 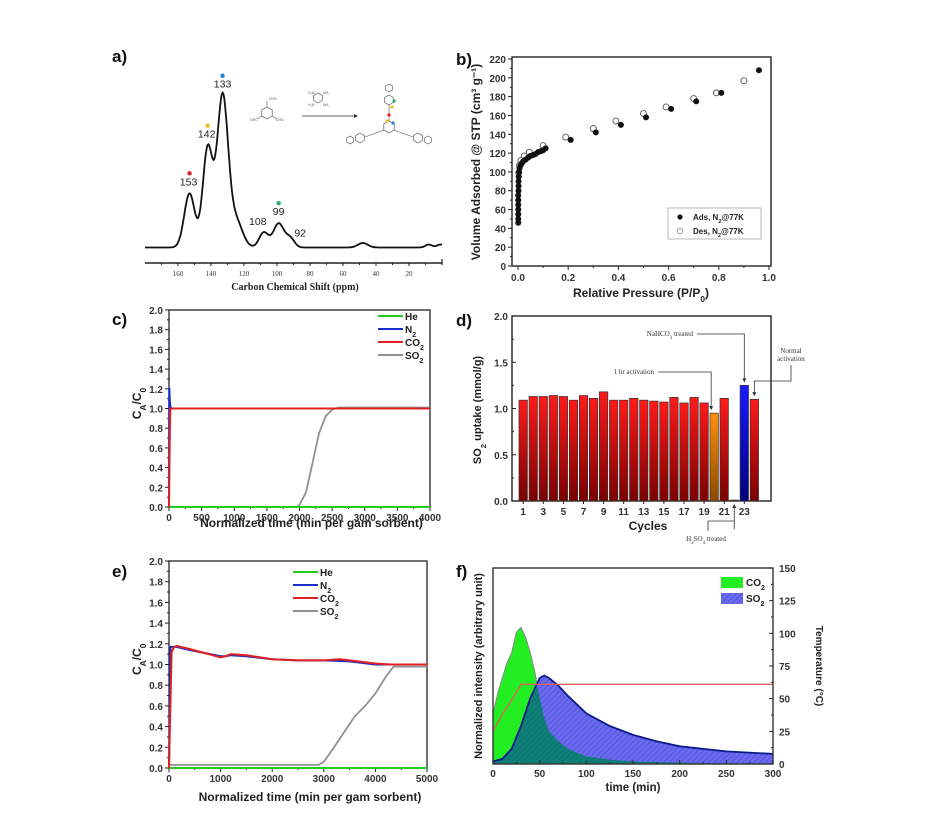 What do you see at coordinates (156, 311) in the screenshot?
I see `y-tick-label: 2.0` at bounding box center [156, 311].